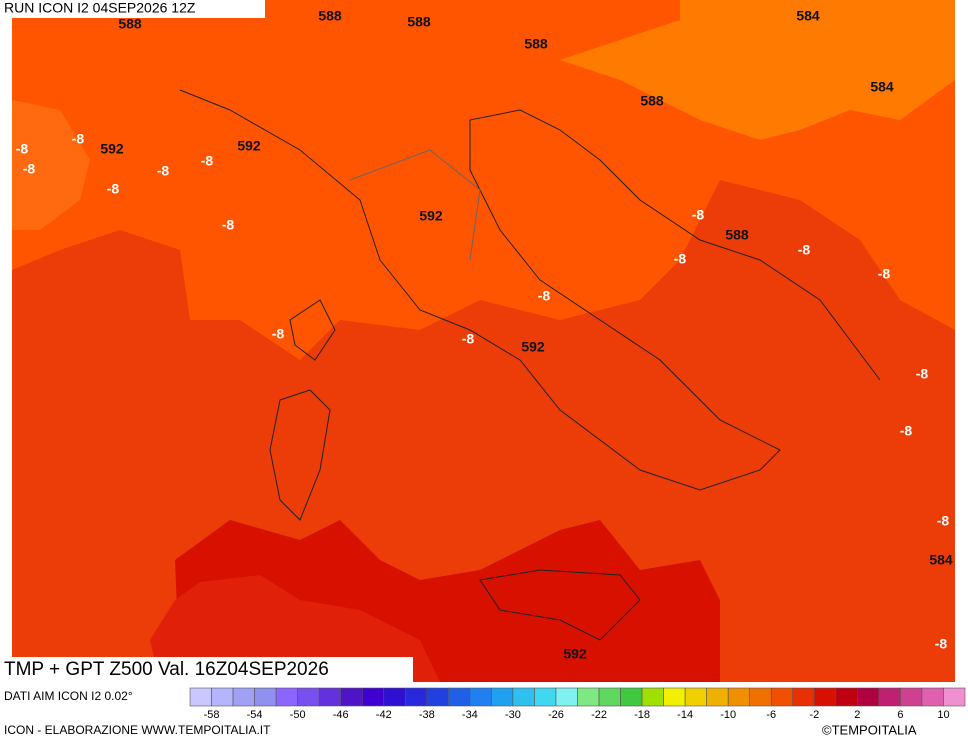 The image size is (968, 750). Describe the element at coordinates (298, 715) in the screenshot. I see `colorbar-label: -50` at that location.